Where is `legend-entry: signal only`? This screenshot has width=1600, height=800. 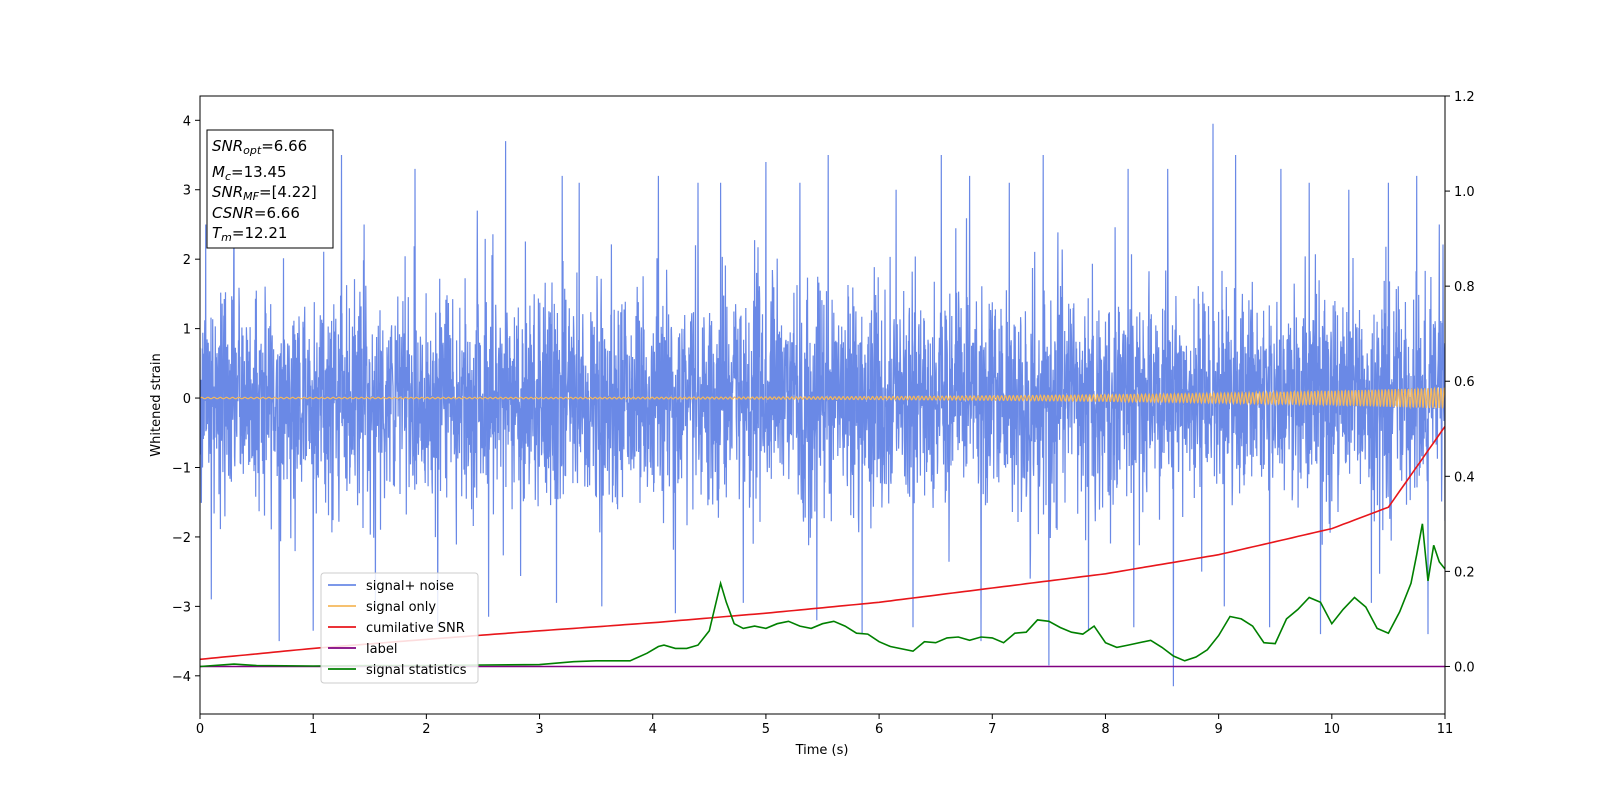 legend-entry: signal only is located at coordinates (401, 607).